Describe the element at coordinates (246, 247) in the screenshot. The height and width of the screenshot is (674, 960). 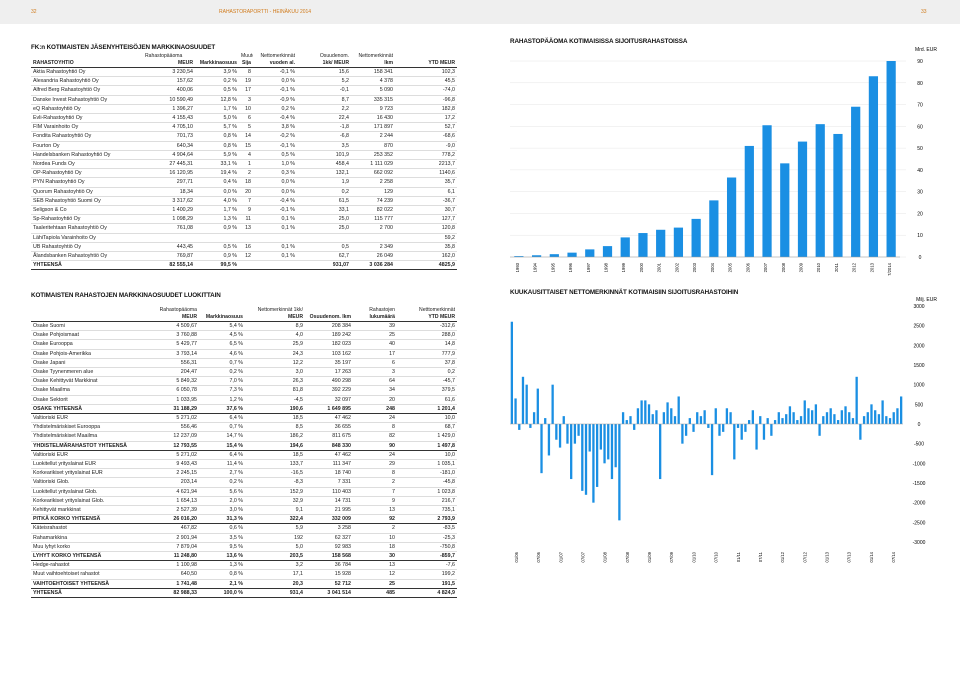
I see `table-cell: 16` at that location.